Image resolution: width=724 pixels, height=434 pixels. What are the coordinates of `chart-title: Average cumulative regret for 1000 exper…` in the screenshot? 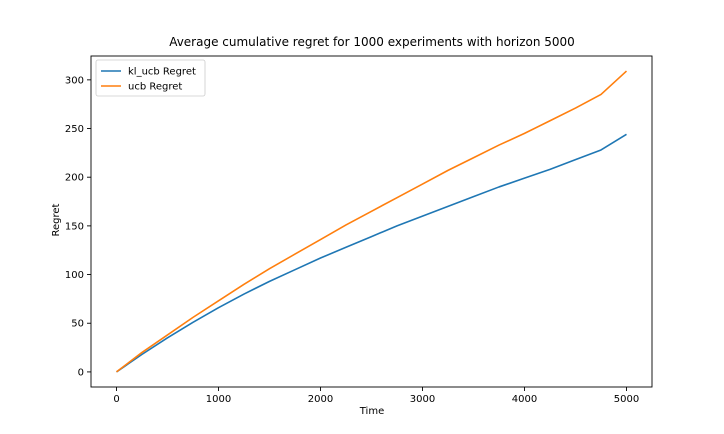 It's located at (372, 42).